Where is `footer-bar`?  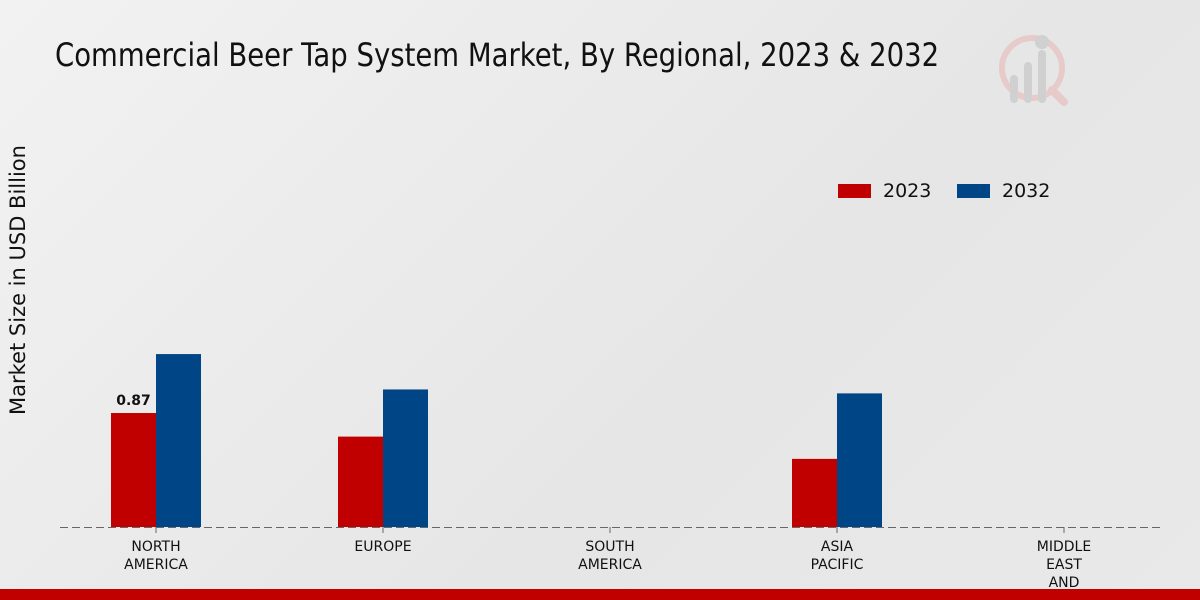
footer-bar is located at coordinates (600, 594).